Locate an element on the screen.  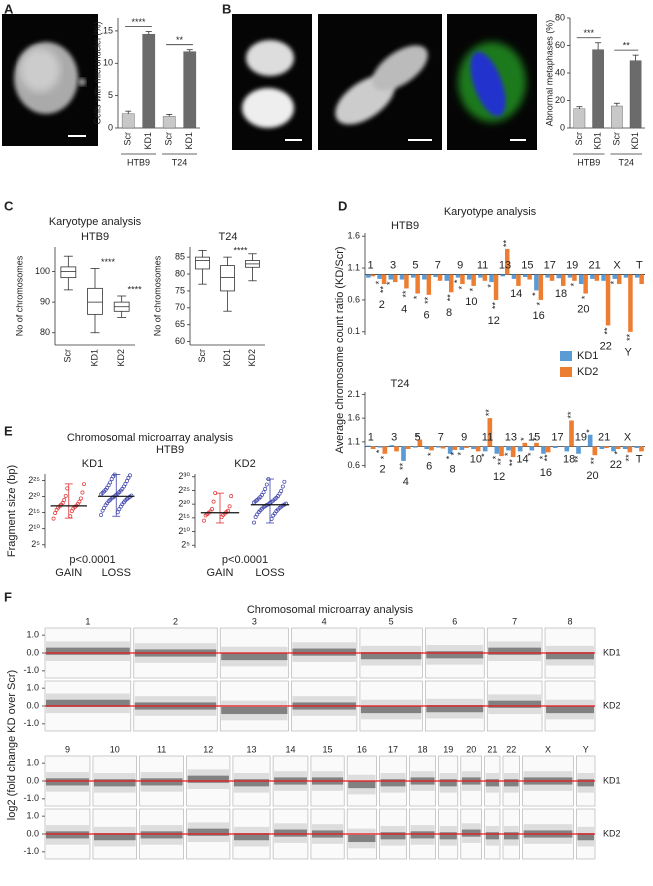
chromosome-label: 7 is located at coordinates (514, 621).